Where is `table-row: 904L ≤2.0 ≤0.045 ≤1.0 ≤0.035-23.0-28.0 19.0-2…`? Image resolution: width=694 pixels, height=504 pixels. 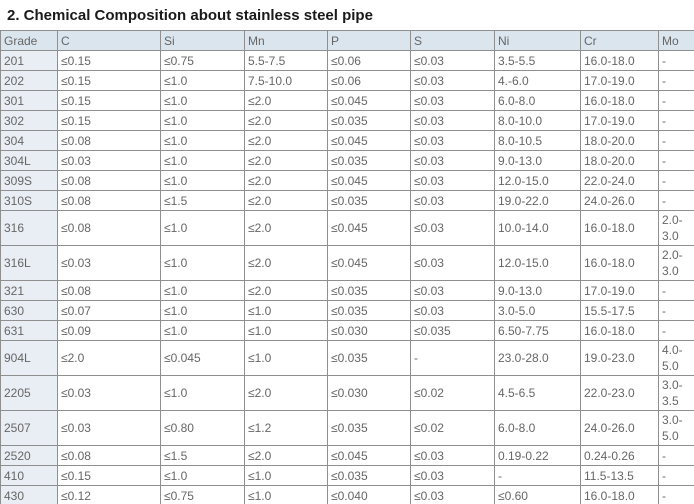
table-row: 904L ≤2.0 ≤0.045 ≤1.0 ≤0.035-23.0-28.0 19.0-2… is located at coordinates (347, 358).